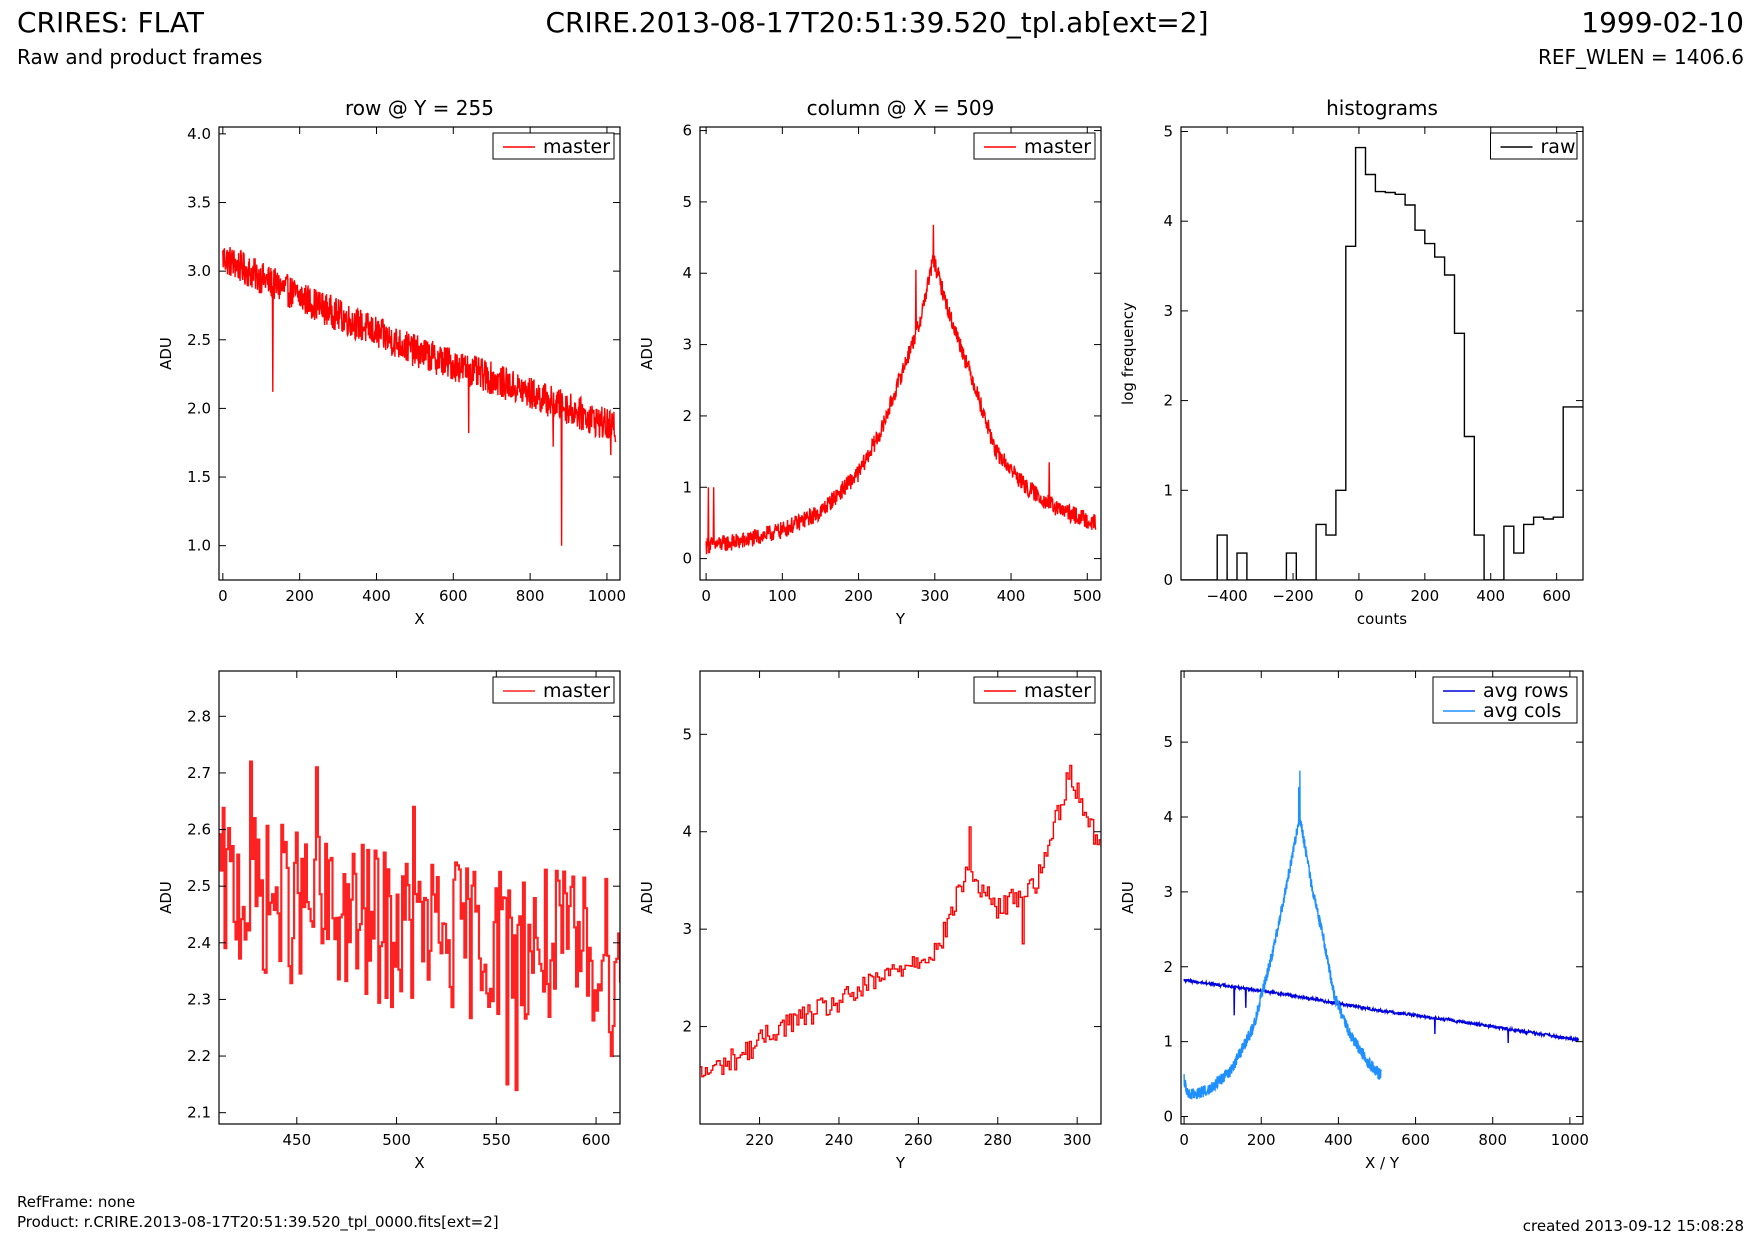  I want to click on y-tick-label: 2.0, so click(199, 408).